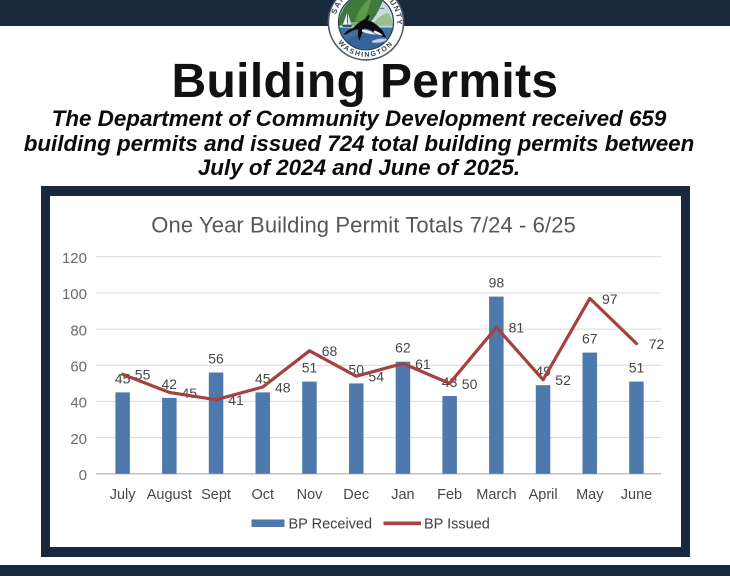  Describe the element at coordinates (563, 380) in the screenshot. I see `svg-text: 52` at that location.